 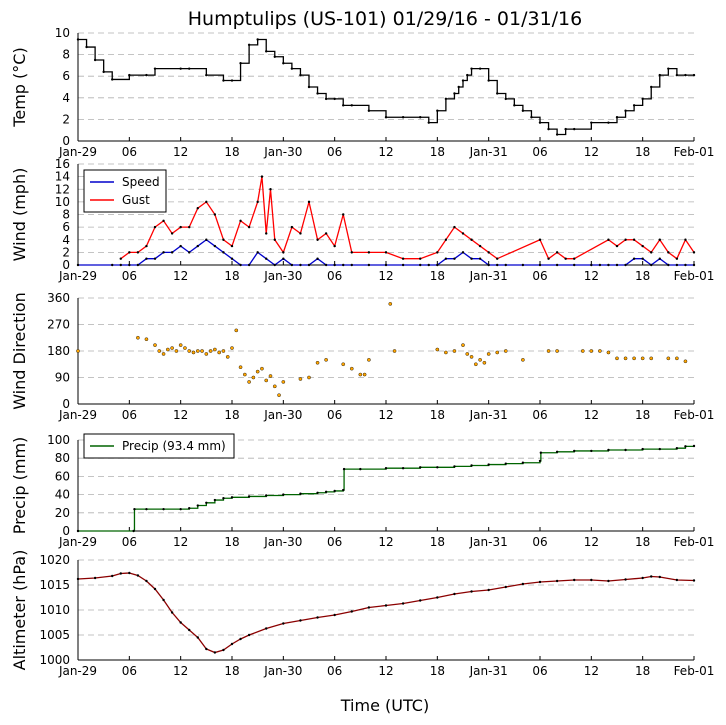 I want to click on y-axis-label: Wind (mph), so click(x=19, y=215).